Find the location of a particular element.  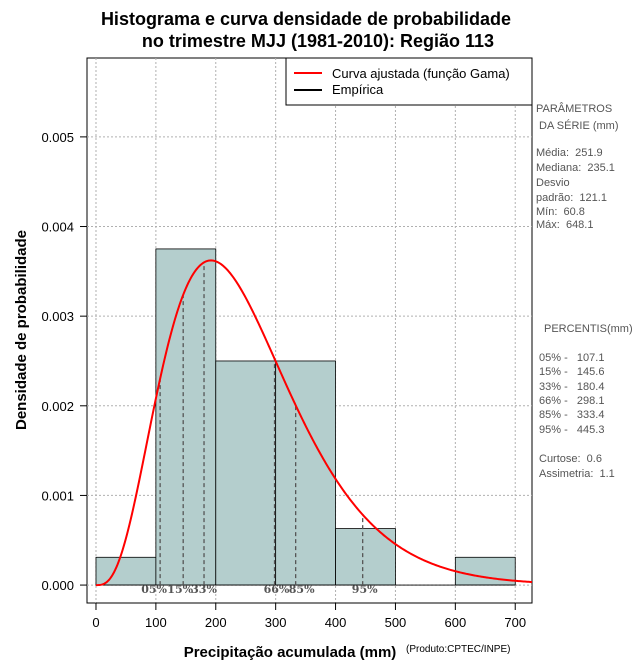

x-tick-label: 700 is located at coordinates (515, 622).